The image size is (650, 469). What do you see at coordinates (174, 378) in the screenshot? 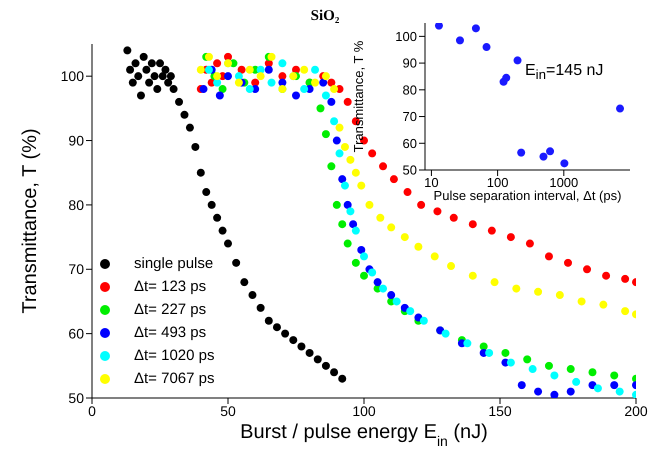
I see `legend-label: Δt= 7067 ps` at bounding box center [174, 378].